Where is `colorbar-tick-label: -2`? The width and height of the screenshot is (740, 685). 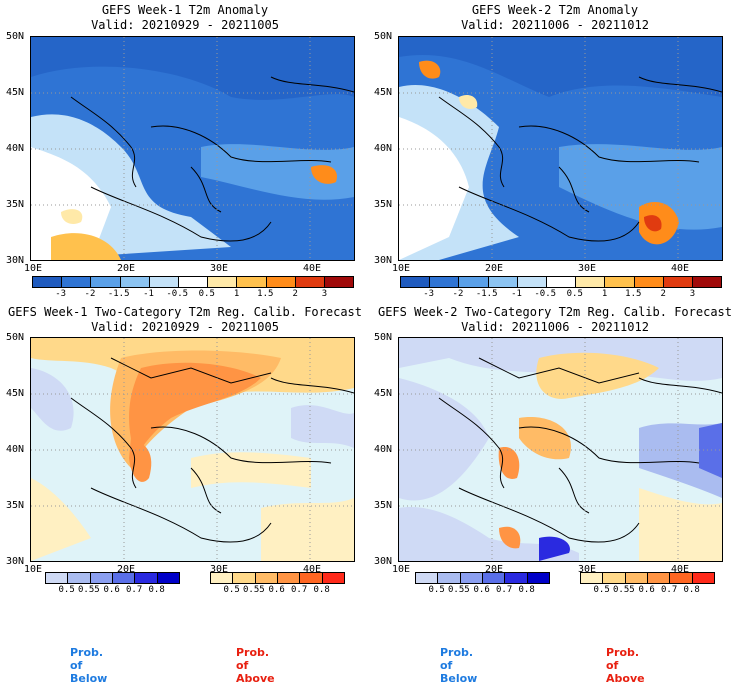 colorbar-tick-label: -2 is located at coordinates (458, 294).